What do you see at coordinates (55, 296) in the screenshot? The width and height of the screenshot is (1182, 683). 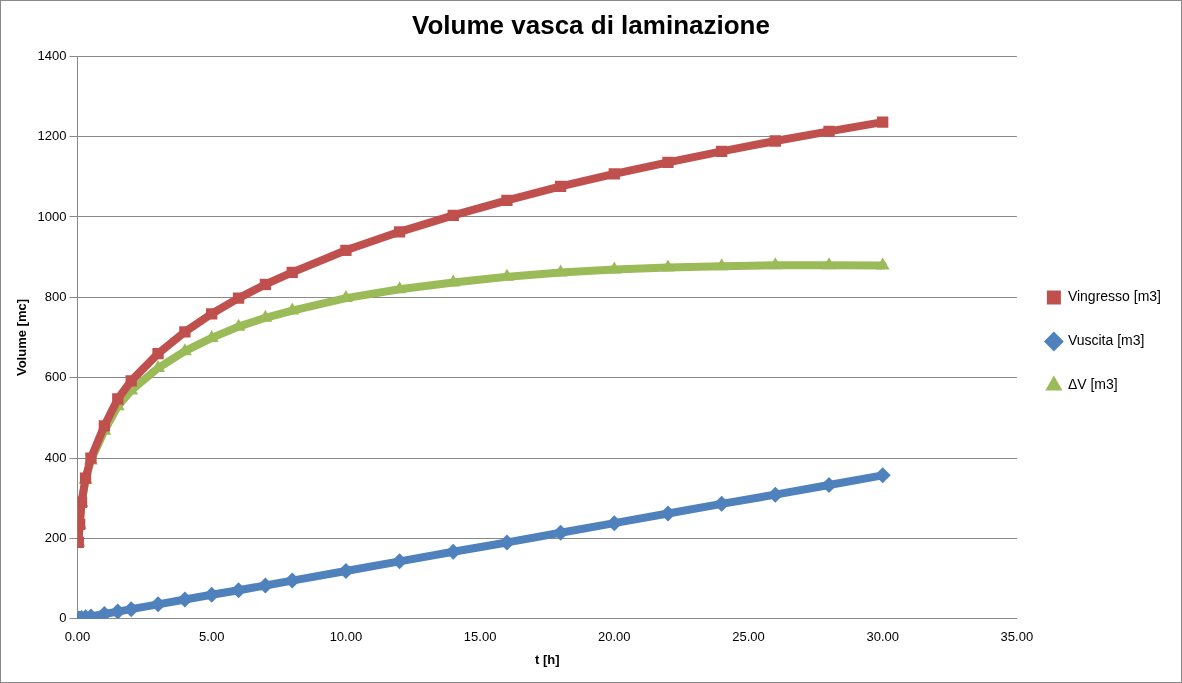 I see `y-tick-label: 800` at bounding box center [55, 296].